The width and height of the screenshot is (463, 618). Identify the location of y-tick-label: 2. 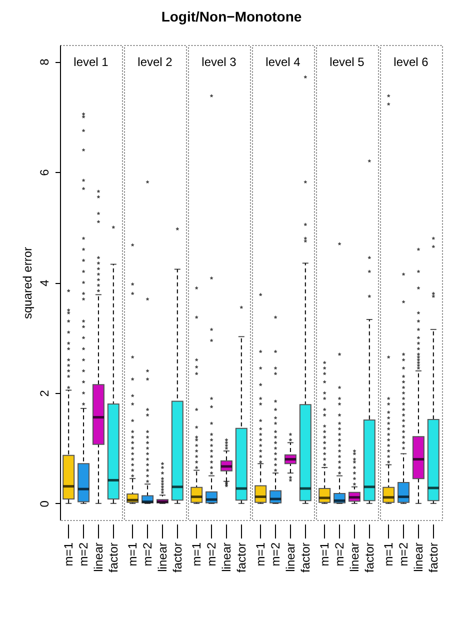
(45, 393).